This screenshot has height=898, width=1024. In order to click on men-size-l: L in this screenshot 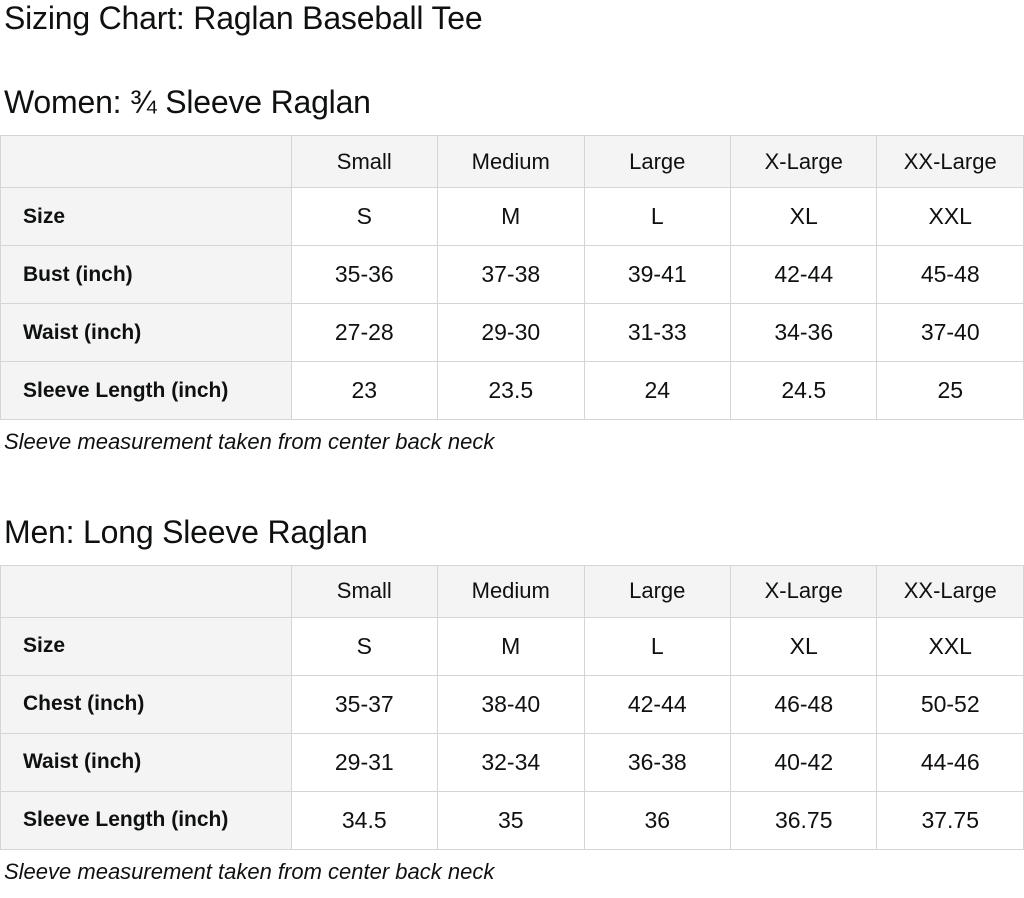, I will do `click(657, 646)`.